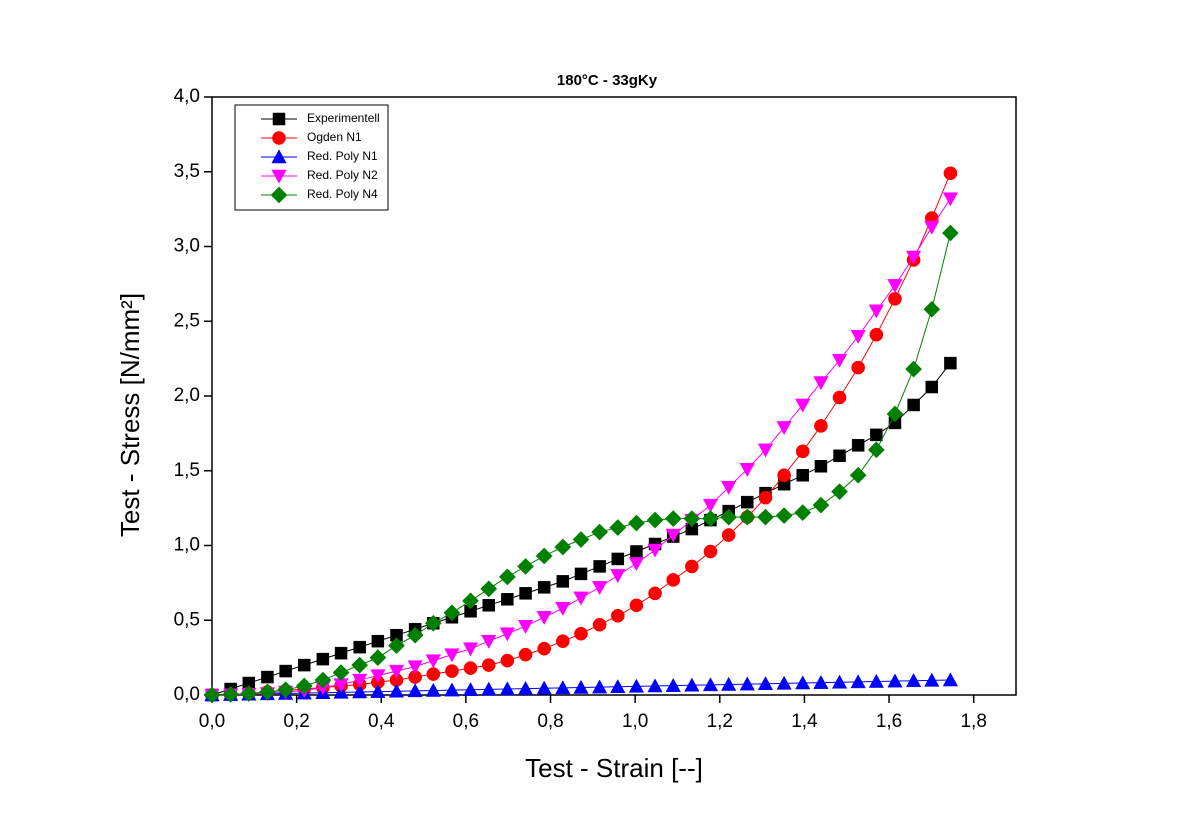 This screenshot has height=835, width=1181. I want to click on legend-box, so click(311, 157).